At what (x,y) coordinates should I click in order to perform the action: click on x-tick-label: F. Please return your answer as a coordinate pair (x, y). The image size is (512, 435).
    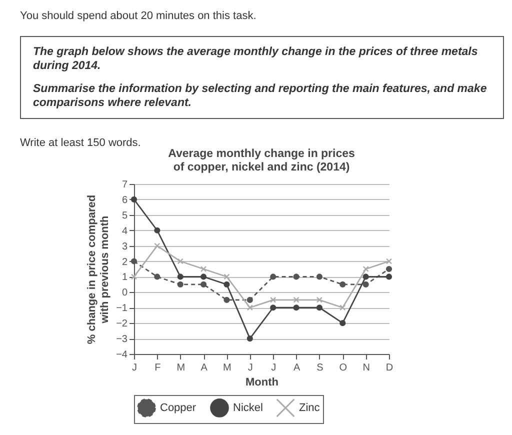
    Looking at the image, I should click on (157, 368).